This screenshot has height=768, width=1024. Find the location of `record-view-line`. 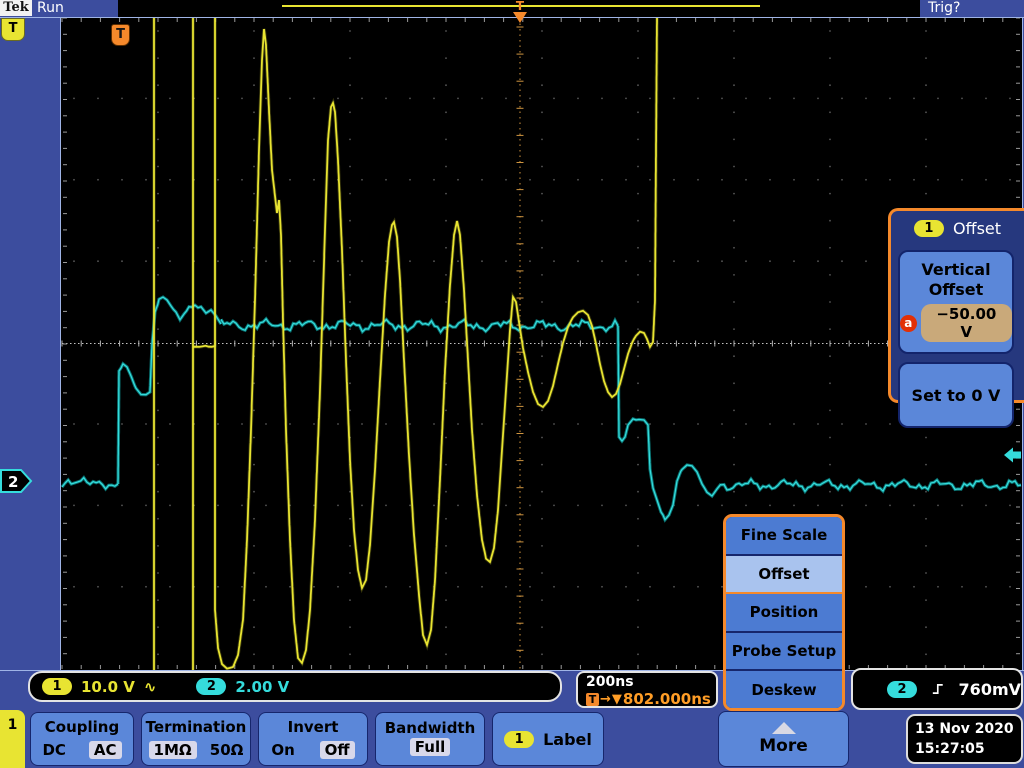

record-view-line is located at coordinates (521, 6).